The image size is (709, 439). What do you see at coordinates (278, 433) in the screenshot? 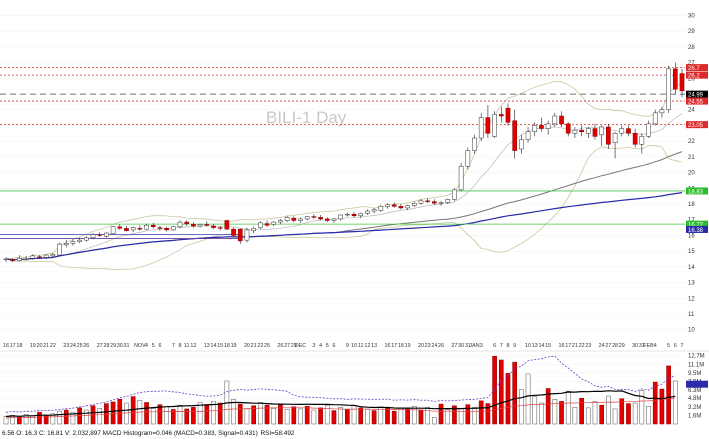
I see `status-rsi: RSI=58.492` at bounding box center [278, 433].